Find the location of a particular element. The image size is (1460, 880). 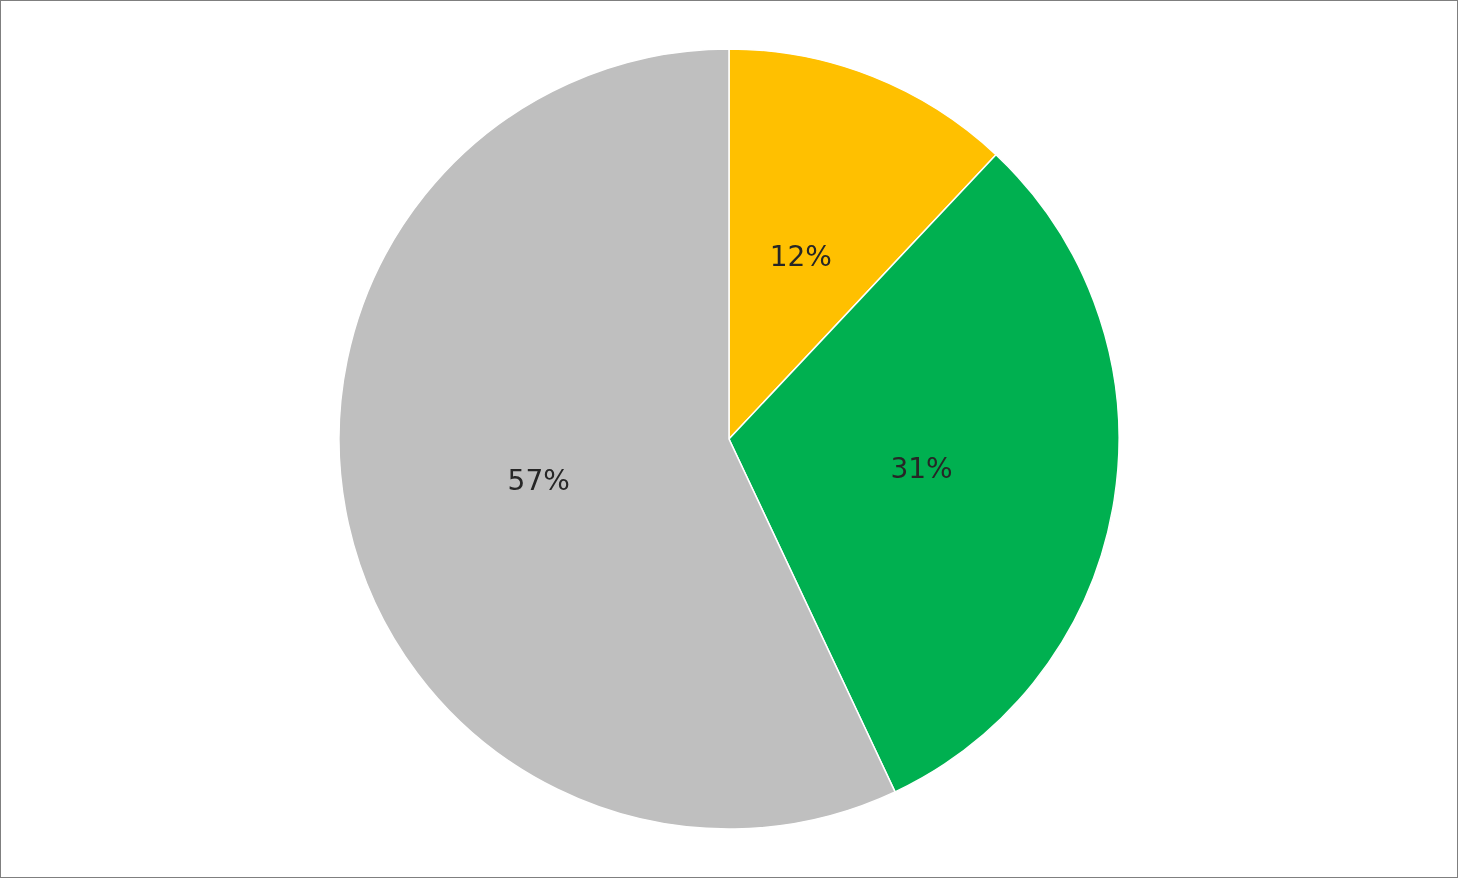

data-label: 57% is located at coordinates (538, 480).